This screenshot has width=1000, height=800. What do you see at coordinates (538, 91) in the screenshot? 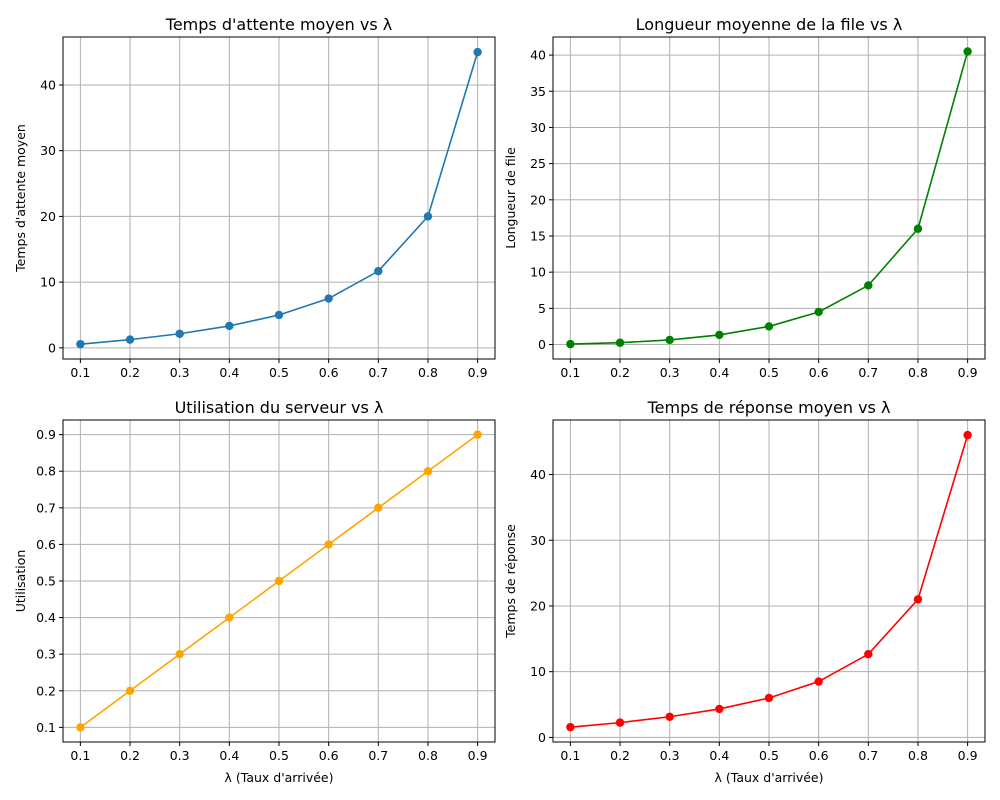
I see `y-tick-label: 35` at bounding box center [538, 91].